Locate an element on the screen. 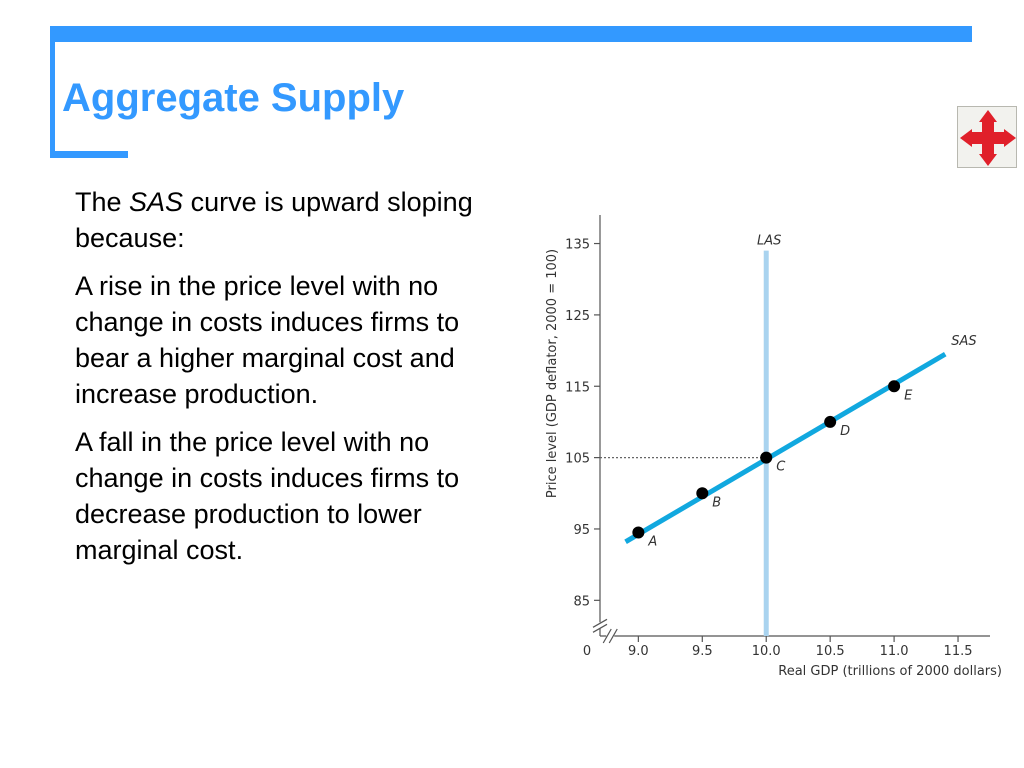  sas-point-label-d: D is located at coordinates (845, 431).